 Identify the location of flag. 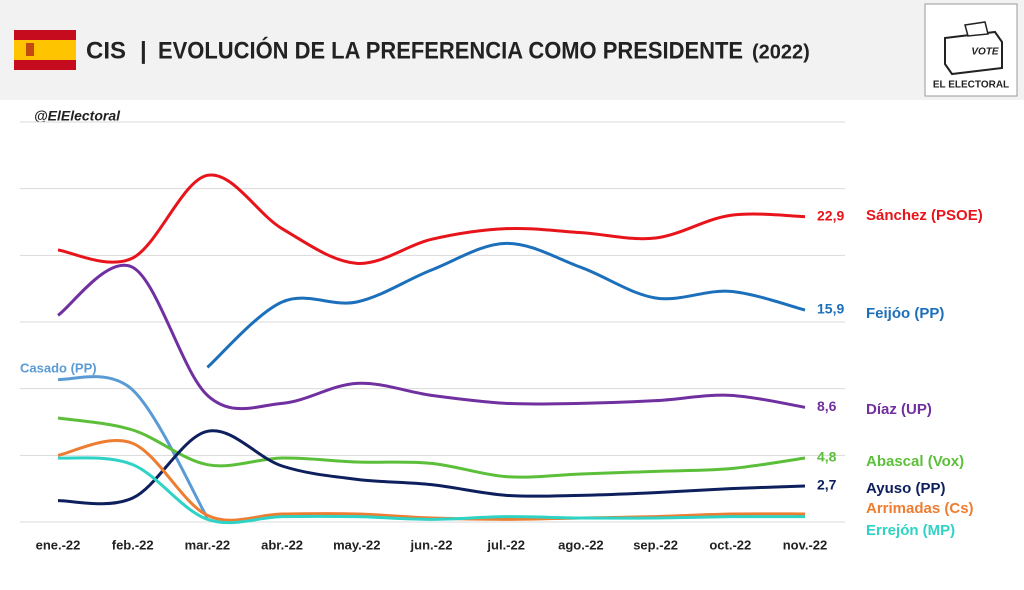
(45, 50).